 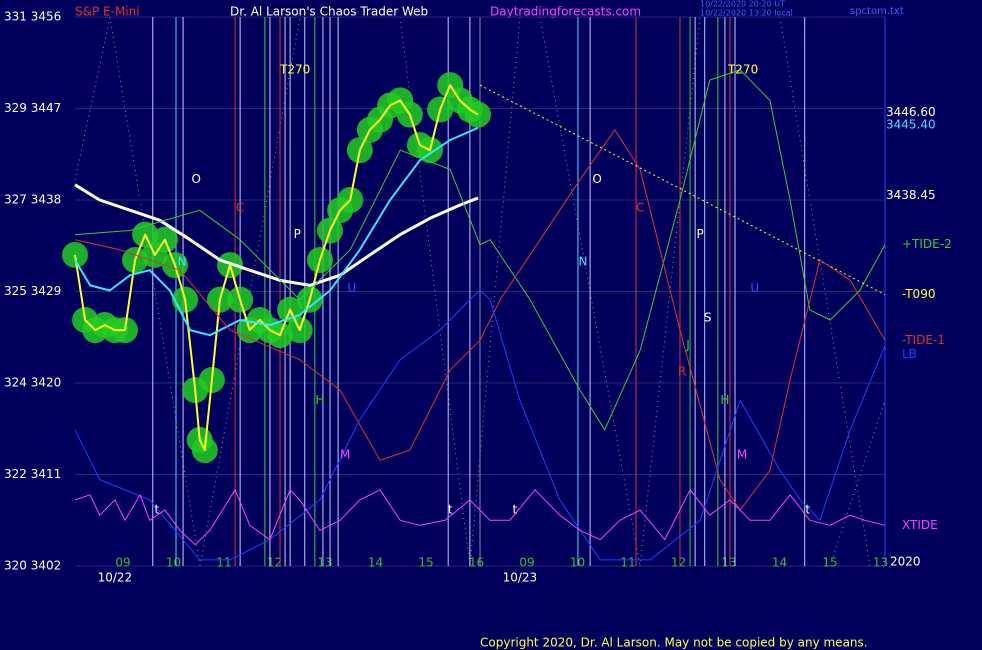 What do you see at coordinates (565, 12) in the screenshot?
I see `site: Daytradingforecasts.com` at bounding box center [565, 12].